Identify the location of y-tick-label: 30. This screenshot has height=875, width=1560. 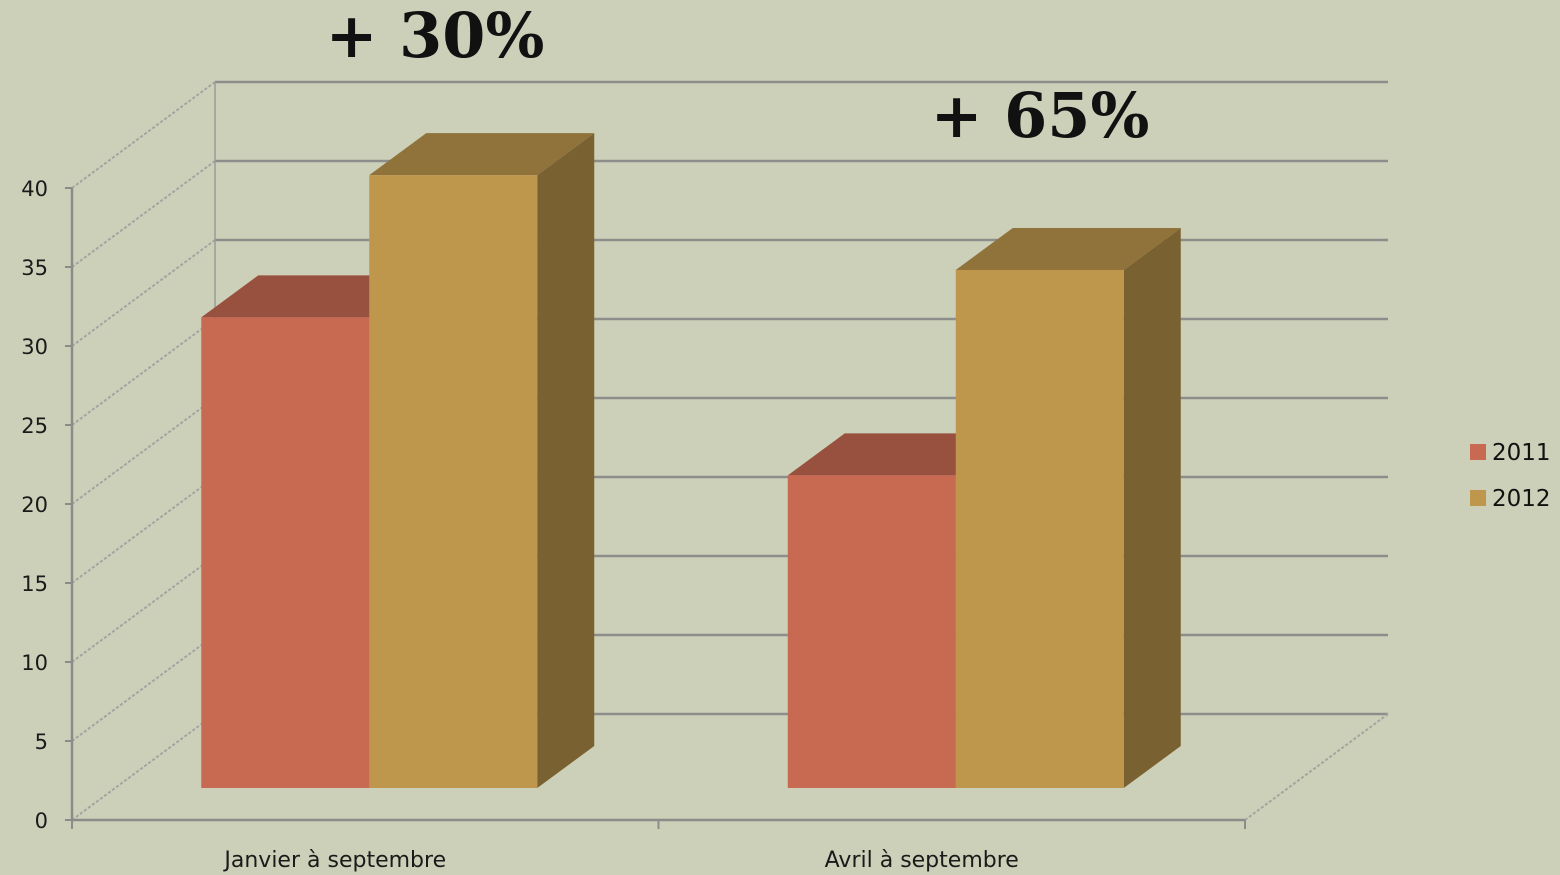
(34, 347).